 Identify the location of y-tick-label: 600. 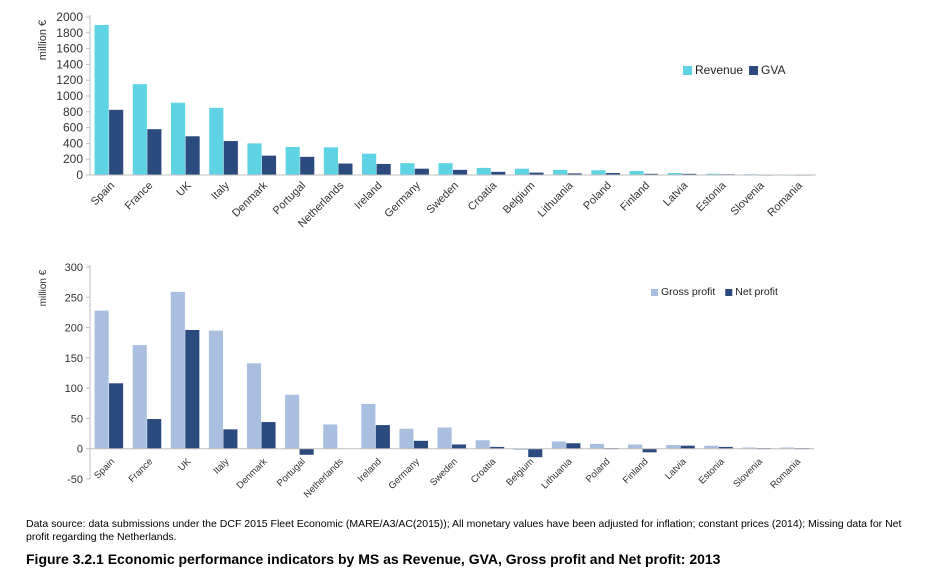
(73, 128).